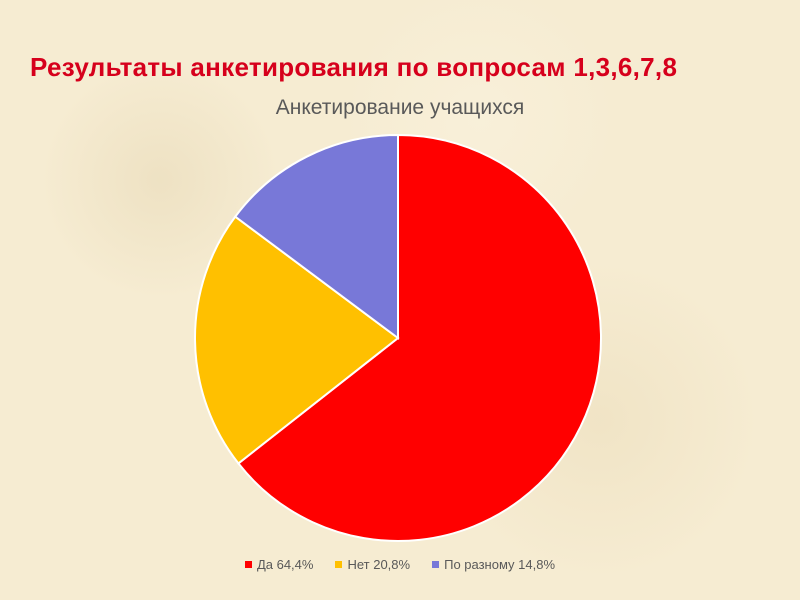 The image size is (800, 600). I want to click on legend-label: Да 64,4%, so click(285, 564).